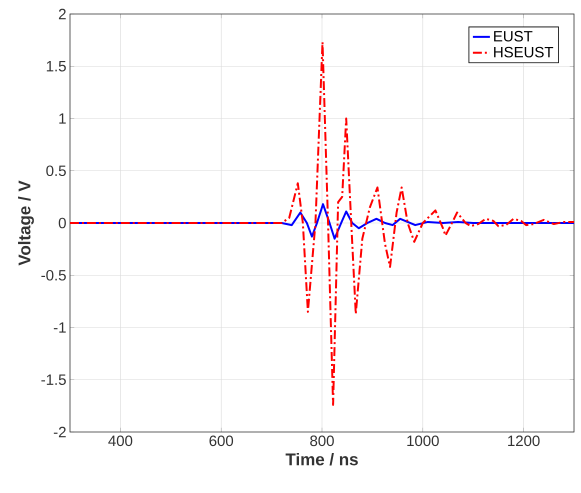  Describe the element at coordinates (26, 223) in the screenshot. I see `y-axis-title: Voltage / V` at that location.